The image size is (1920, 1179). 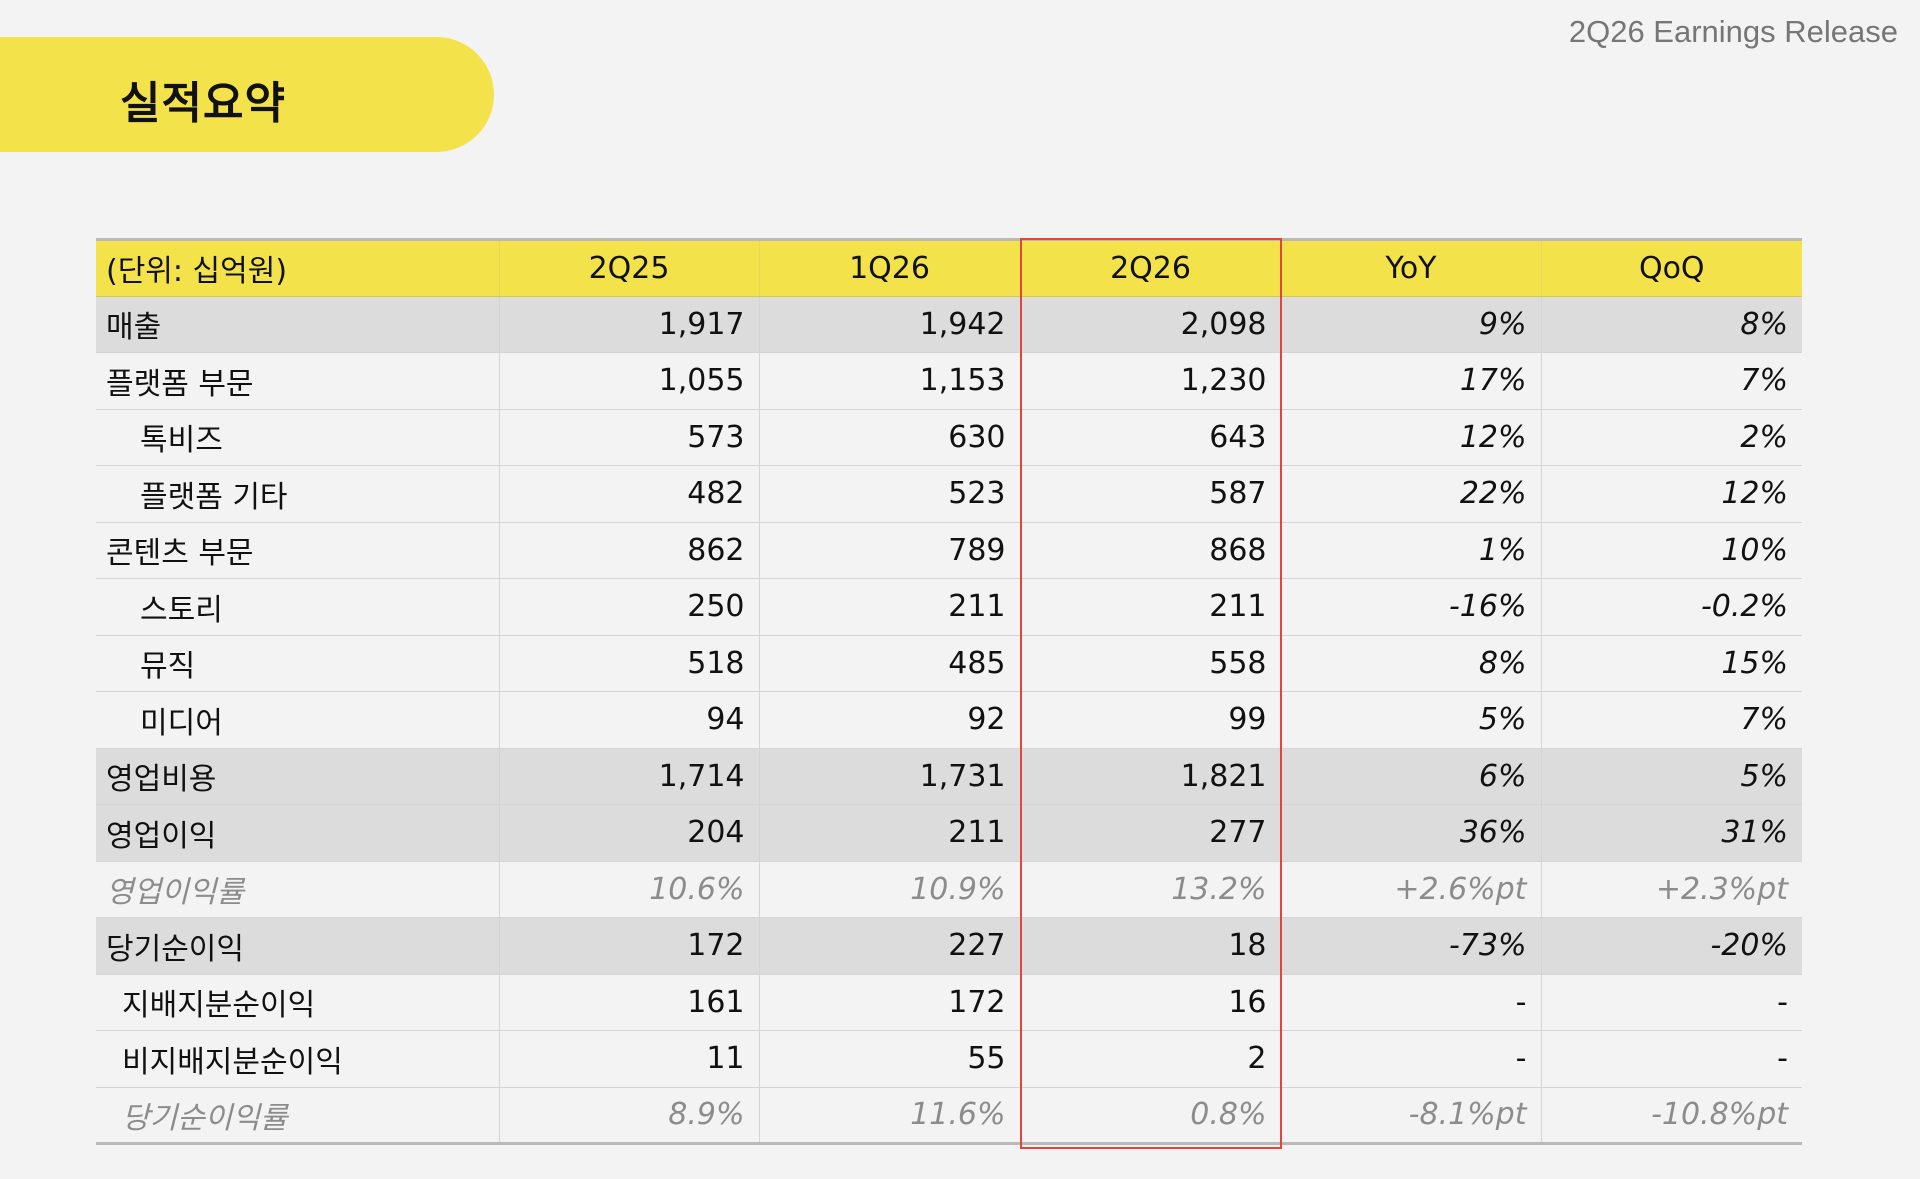 I want to click on table-row: 콘텐츠 부문 862 789 868 1% 10%, so click(x=949, y=550).